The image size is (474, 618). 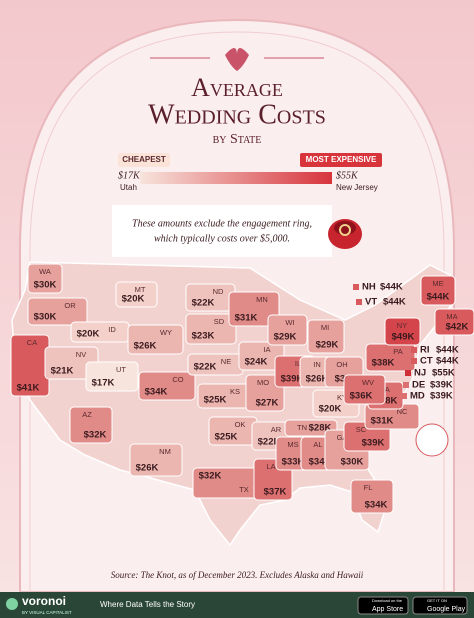 I want to click on legend-high-value: $55K, so click(x=347, y=175).